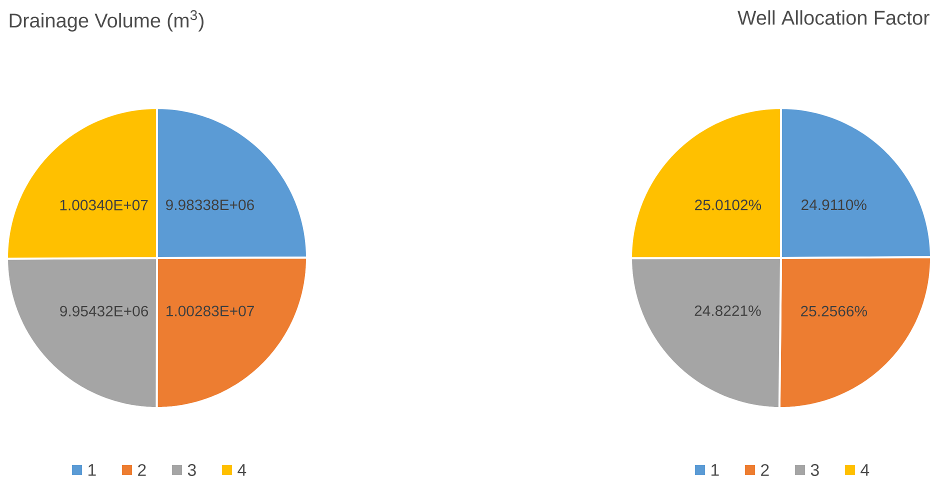 The image size is (932, 485). Describe the element at coordinates (210, 311) in the screenshot. I see `data-label: 1.00283E+07` at that location.